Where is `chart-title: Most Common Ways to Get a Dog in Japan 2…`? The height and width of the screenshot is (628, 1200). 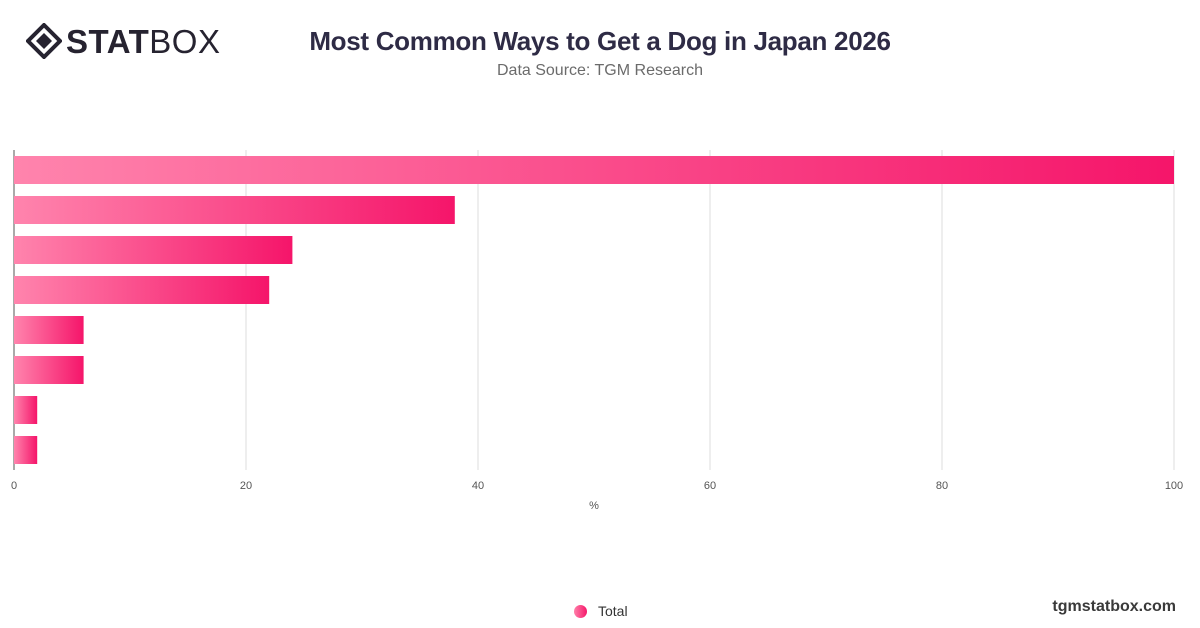
chart-title: Most Common Ways to Get a Dog in Japan 2… is located at coordinates (600, 41).